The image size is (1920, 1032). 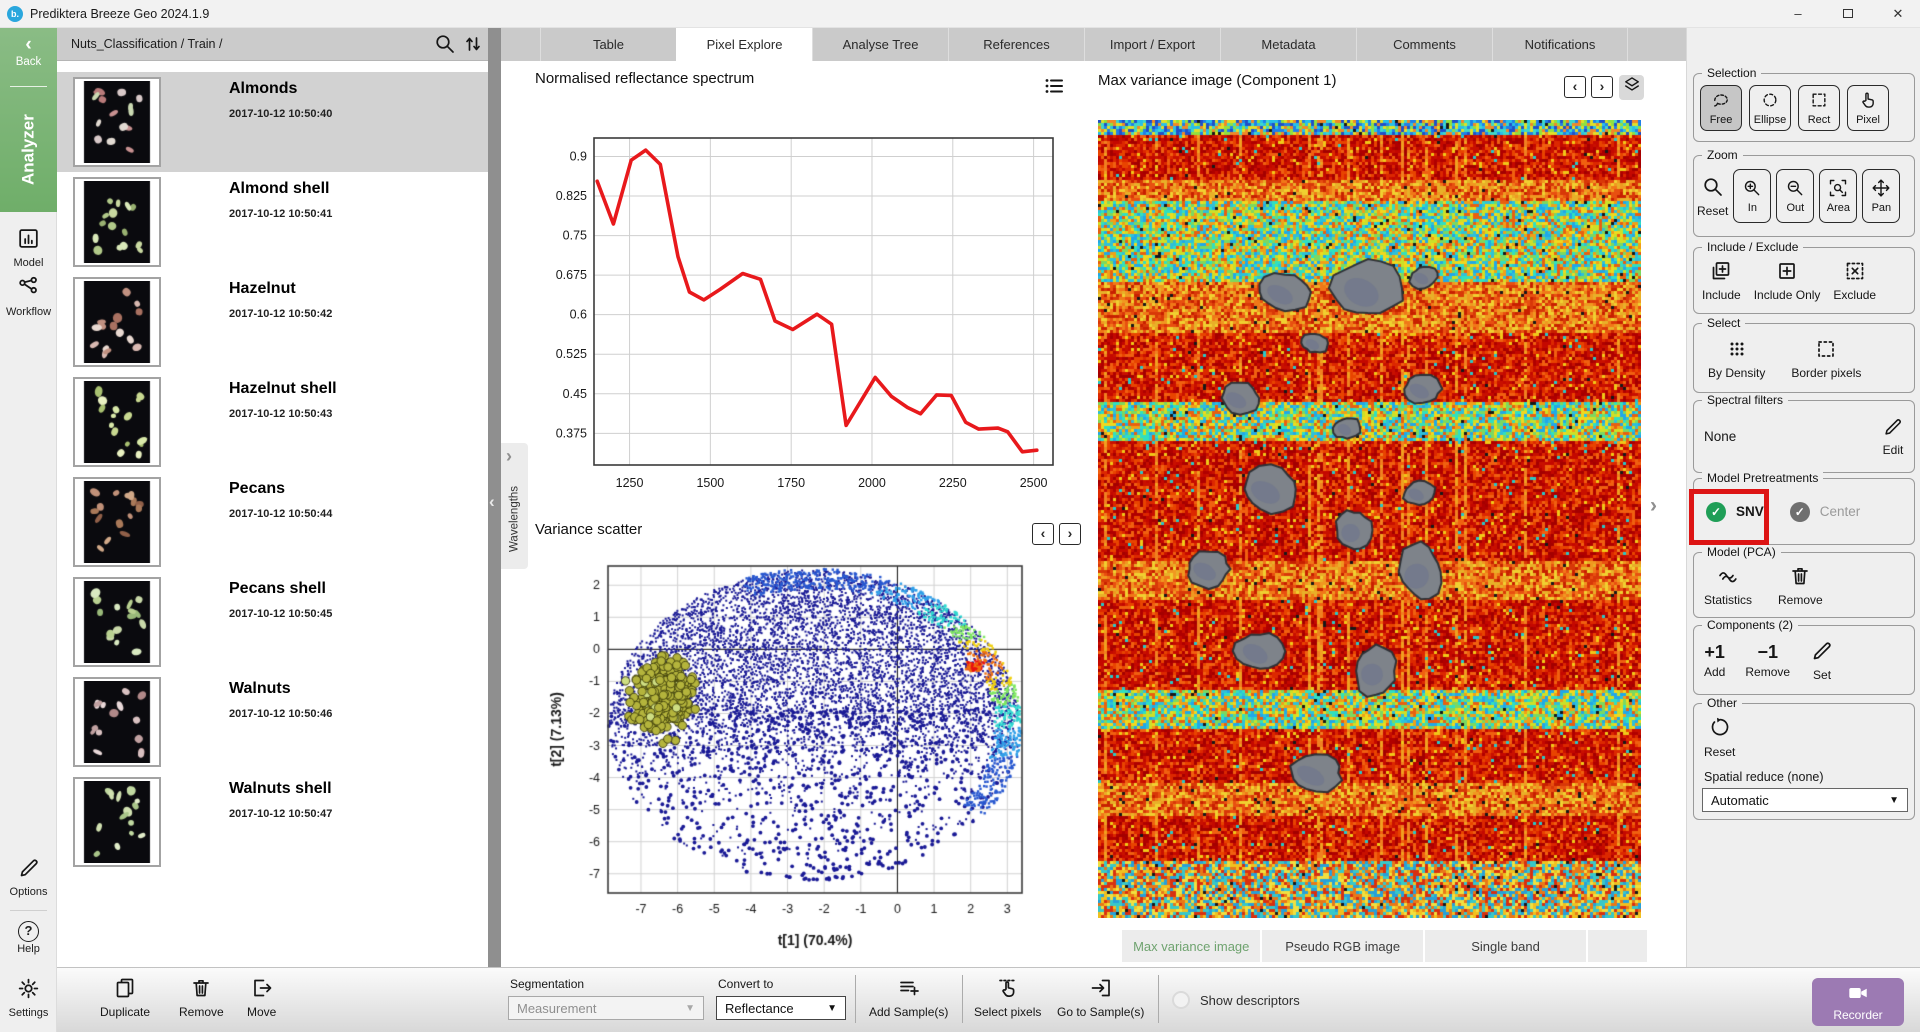 I want to click on image-prev-button: ‹, so click(x=1575, y=87).